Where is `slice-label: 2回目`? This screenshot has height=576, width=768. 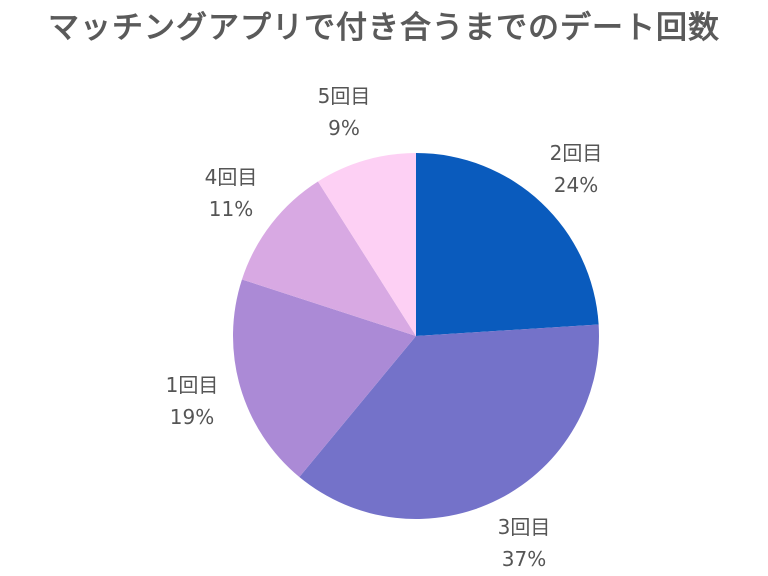 slice-label: 2回目 is located at coordinates (576, 153).